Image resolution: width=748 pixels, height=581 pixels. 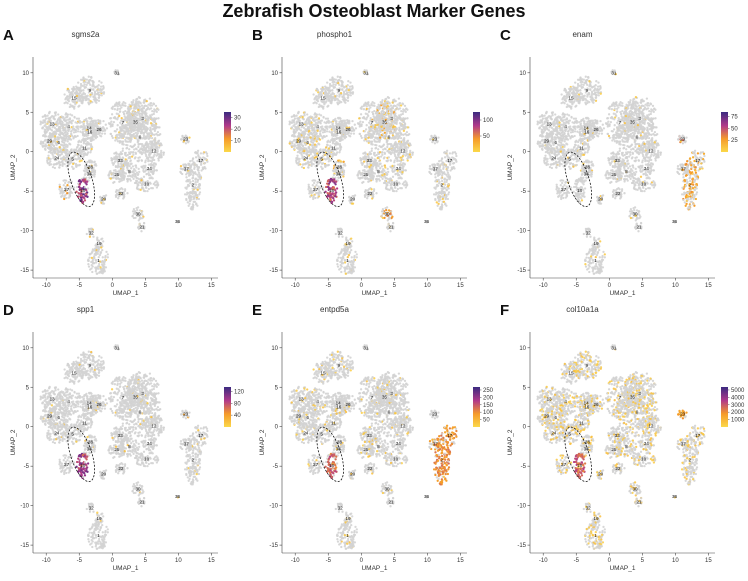 What do you see at coordinates (58, 142) in the screenshot?
I see `cluster-label: 6` at bounding box center [58, 142].